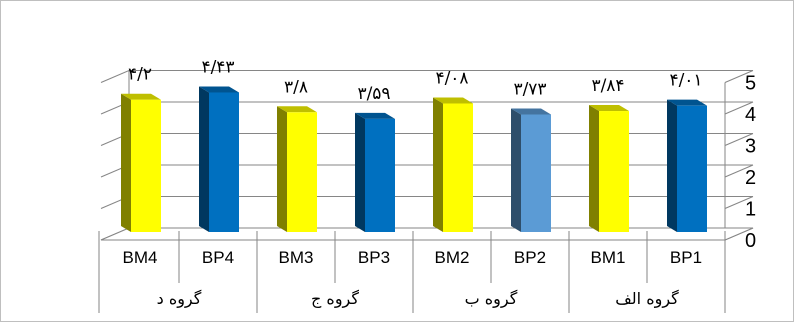 The image size is (794, 323). I want to click on data-label: ۴/۰۸, so click(451, 78).